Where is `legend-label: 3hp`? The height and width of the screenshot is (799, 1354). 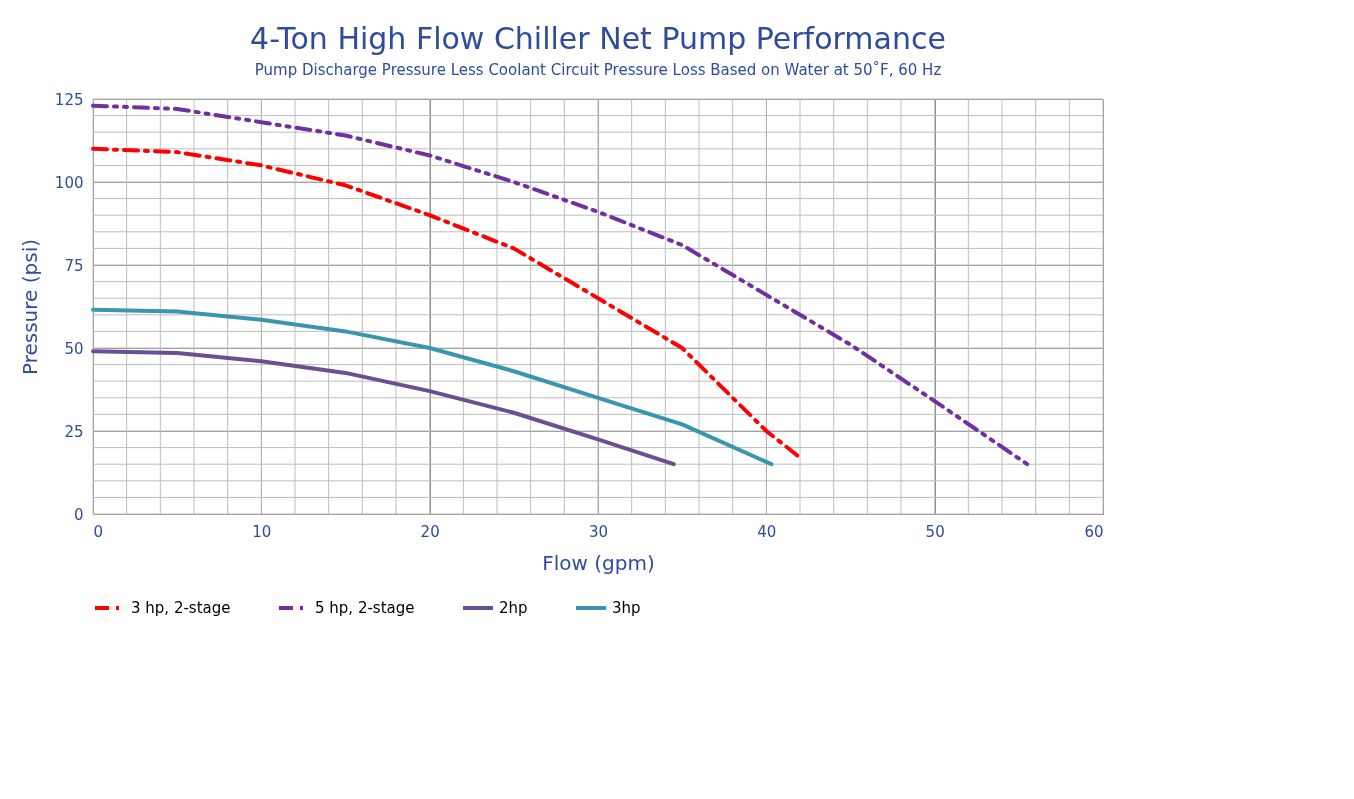 legend-label: 3hp is located at coordinates (626, 608).